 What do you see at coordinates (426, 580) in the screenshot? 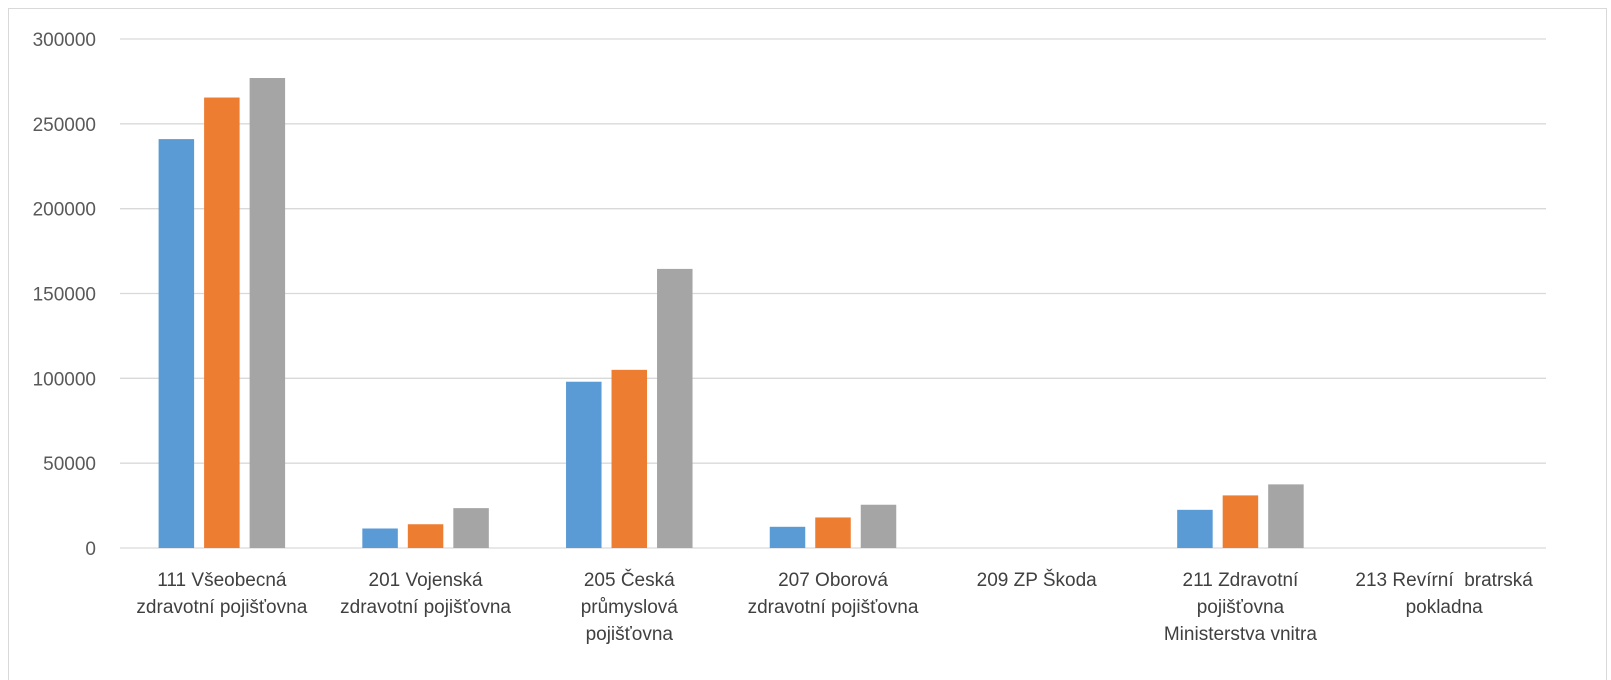
I see `x-category-label-line: 201 Vojenská` at bounding box center [426, 580].